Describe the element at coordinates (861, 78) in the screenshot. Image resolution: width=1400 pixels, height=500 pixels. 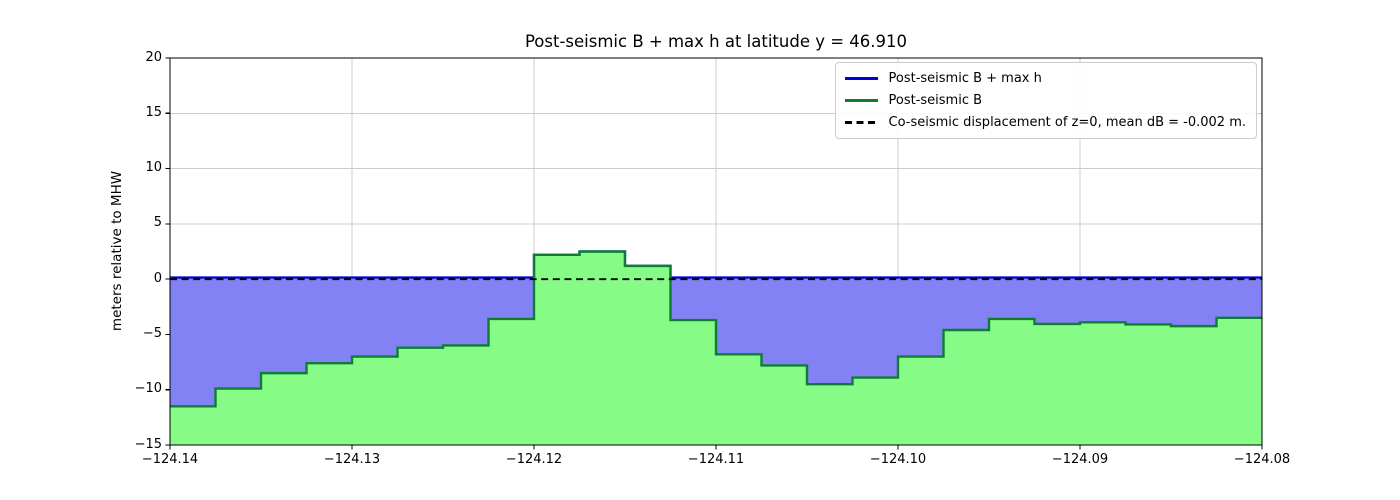
I see `blue-line-sample-icon` at that location.